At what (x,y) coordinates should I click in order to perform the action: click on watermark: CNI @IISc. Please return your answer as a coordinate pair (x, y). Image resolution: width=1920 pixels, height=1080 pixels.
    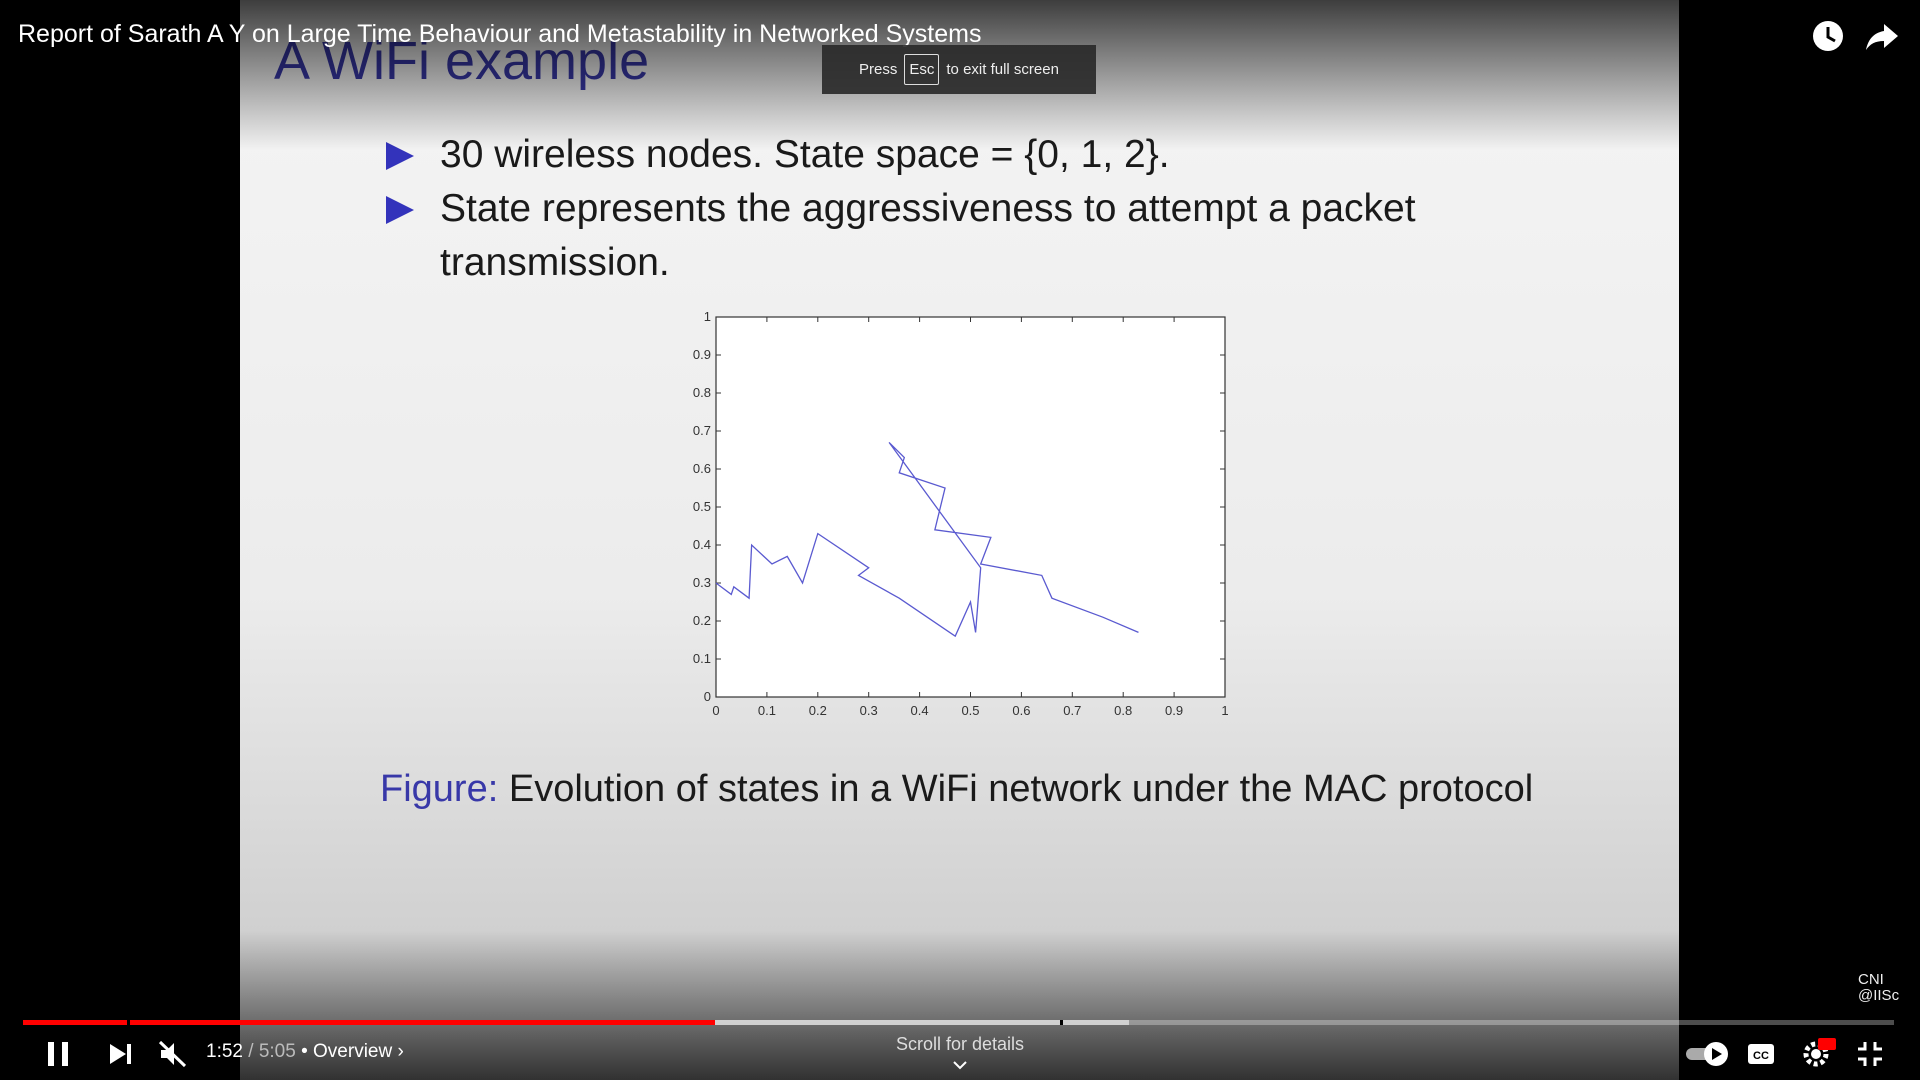
    Looking at the image, I should click on (1878, 988).